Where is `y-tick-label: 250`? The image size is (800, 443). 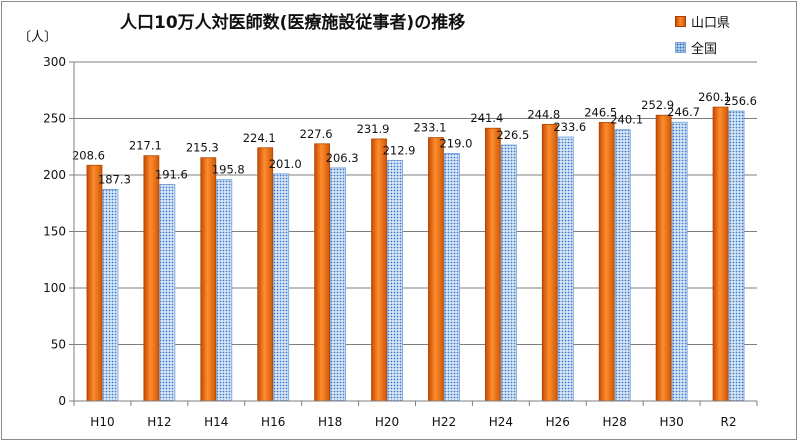 y-tick-label: 250 is located at coordinates (54, 119).